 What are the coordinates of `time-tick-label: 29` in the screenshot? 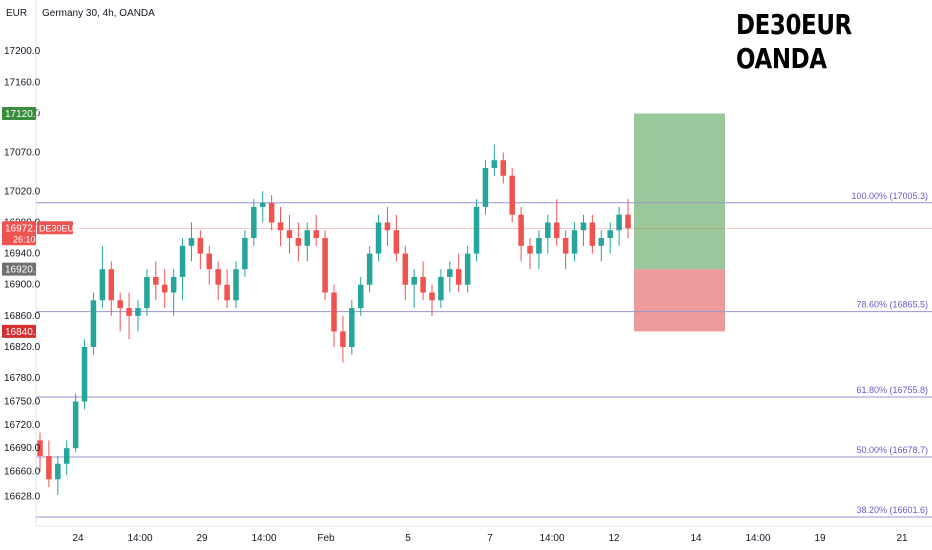 It's located at (202, 538).